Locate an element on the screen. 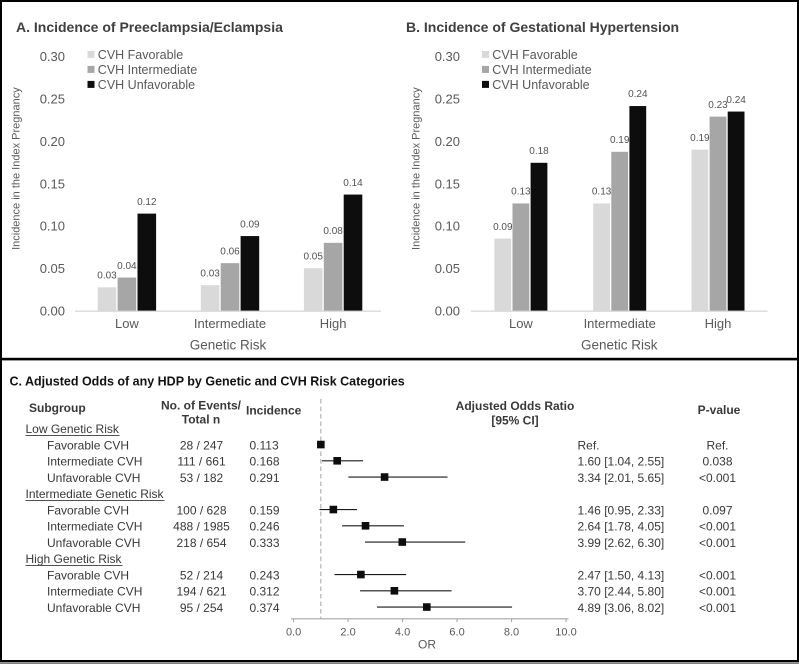 The image size is (799, 664). svg-text: 28 / 247 is located at coordinates (202, 445).